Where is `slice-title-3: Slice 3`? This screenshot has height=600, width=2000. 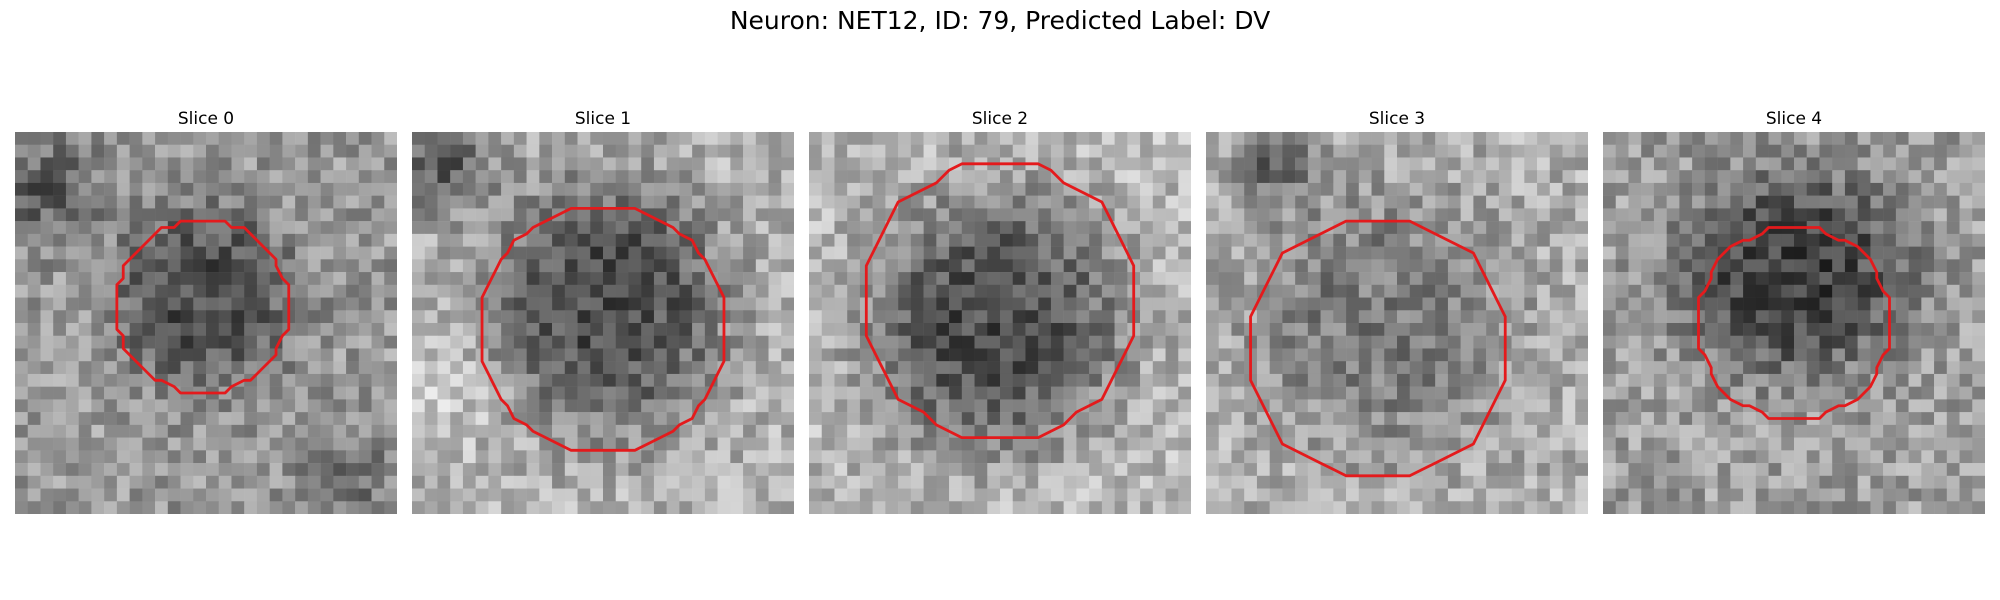
slice-title-3: Slice 3 is located at coordinates (1397, 119).